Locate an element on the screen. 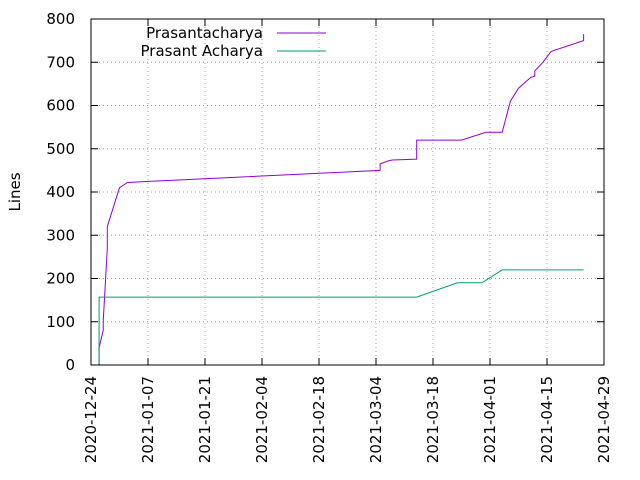  y-tick-label: 100 is located at coordinates (60, 322).